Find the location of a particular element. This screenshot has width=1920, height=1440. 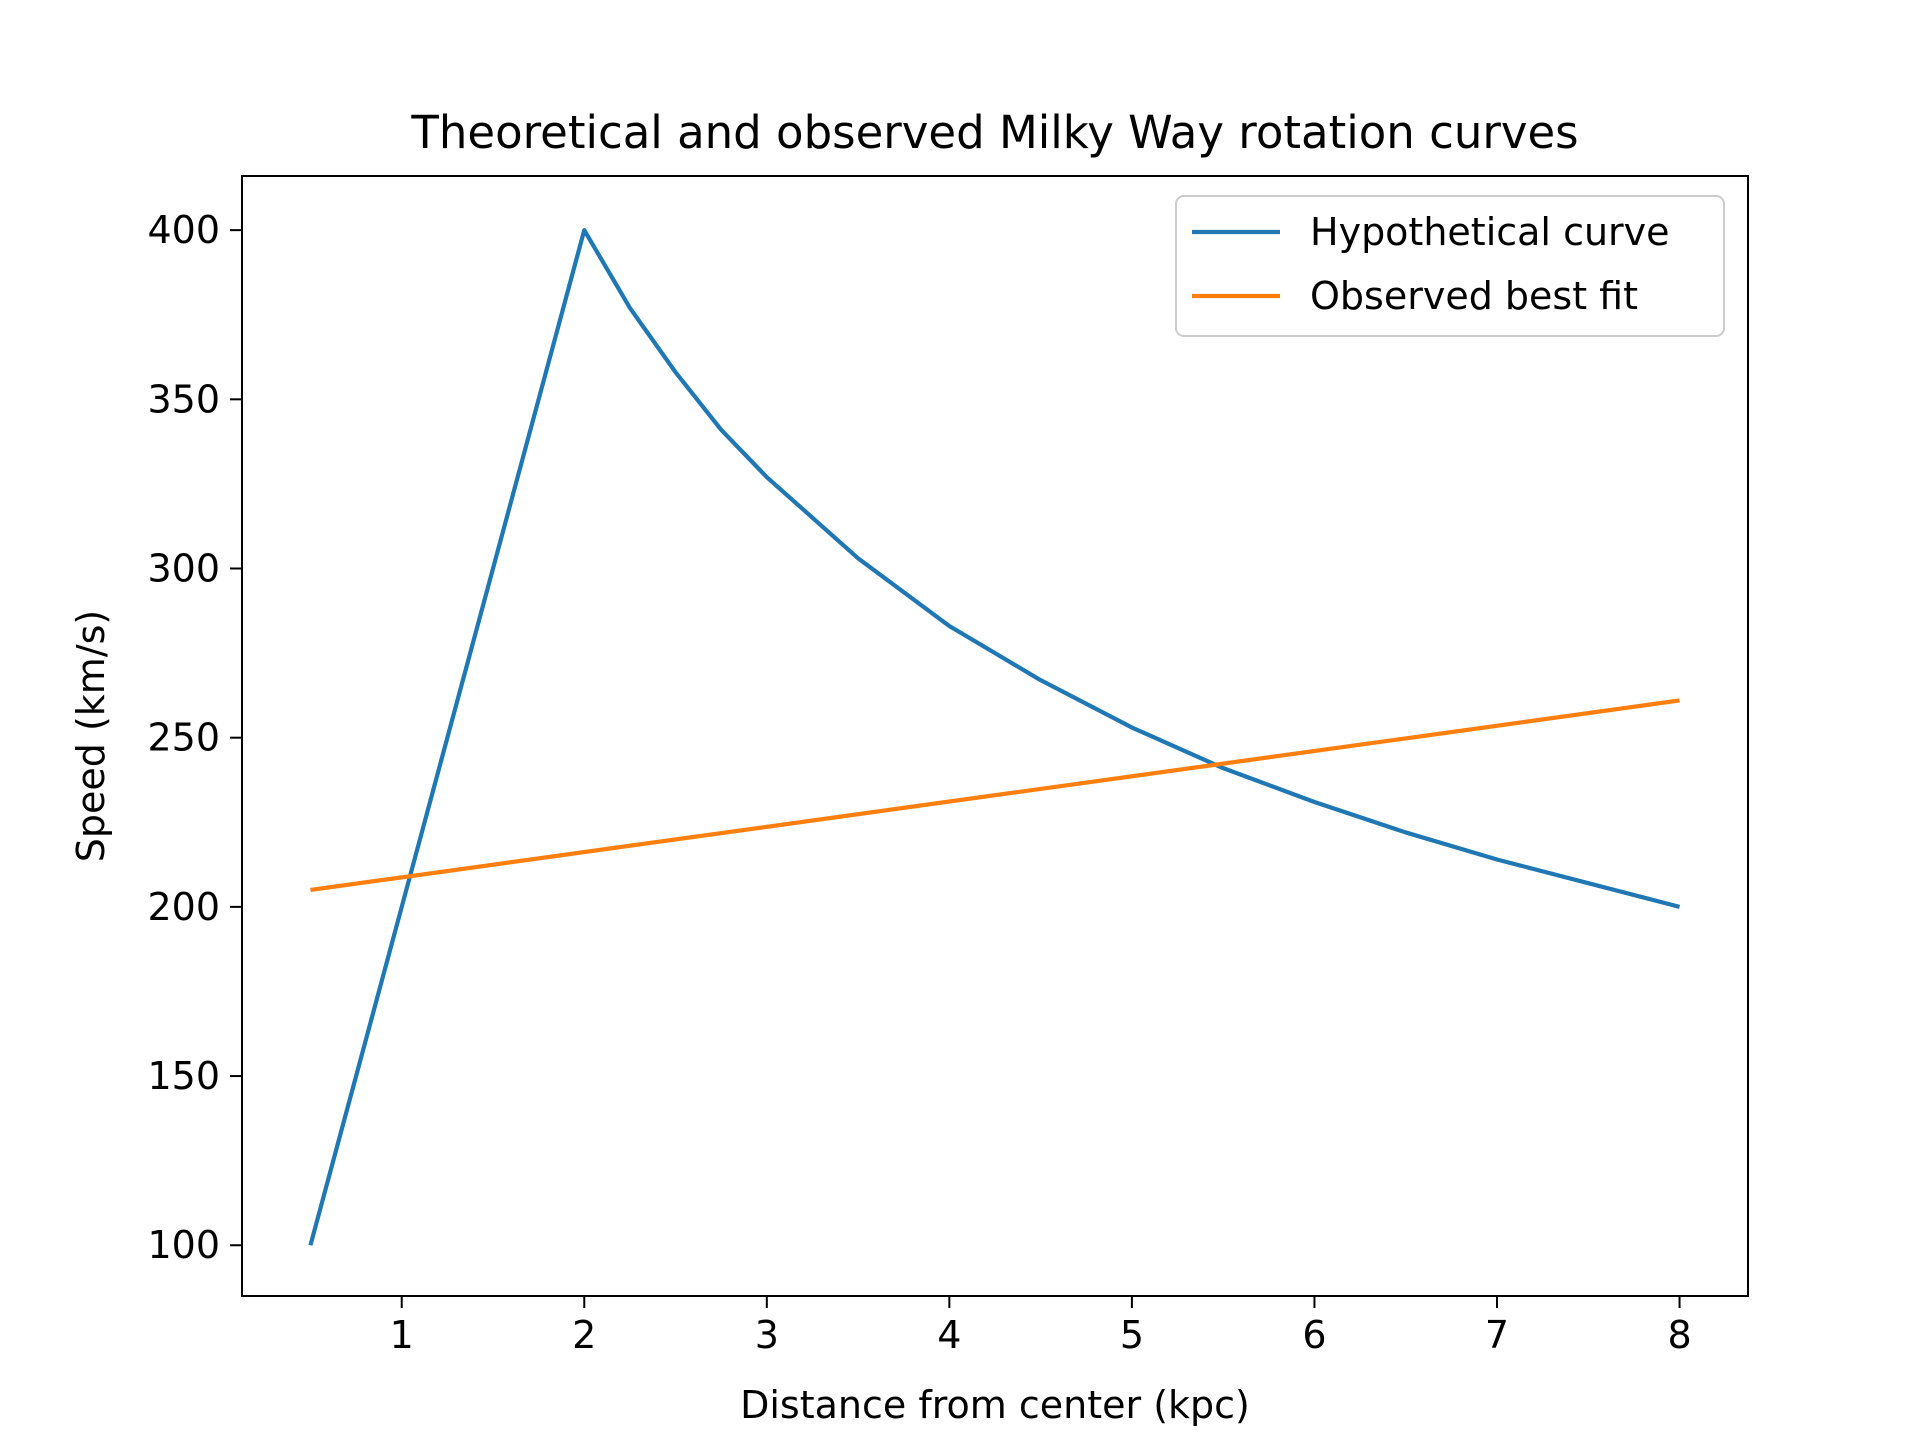

legend: Hypothetical curve Observed best fit is located at coordinates (1450, 266).